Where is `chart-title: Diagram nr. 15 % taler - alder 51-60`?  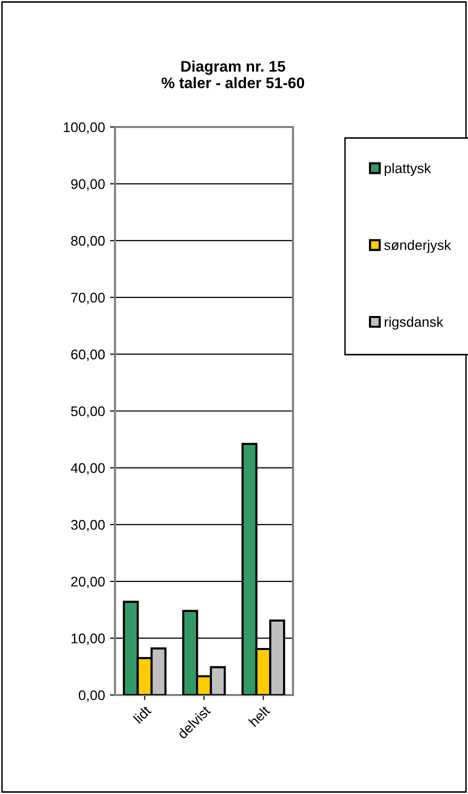
chart-title: Diagram nr. 15 % taler - alder 51-60 is located at coordinates (233, 74).